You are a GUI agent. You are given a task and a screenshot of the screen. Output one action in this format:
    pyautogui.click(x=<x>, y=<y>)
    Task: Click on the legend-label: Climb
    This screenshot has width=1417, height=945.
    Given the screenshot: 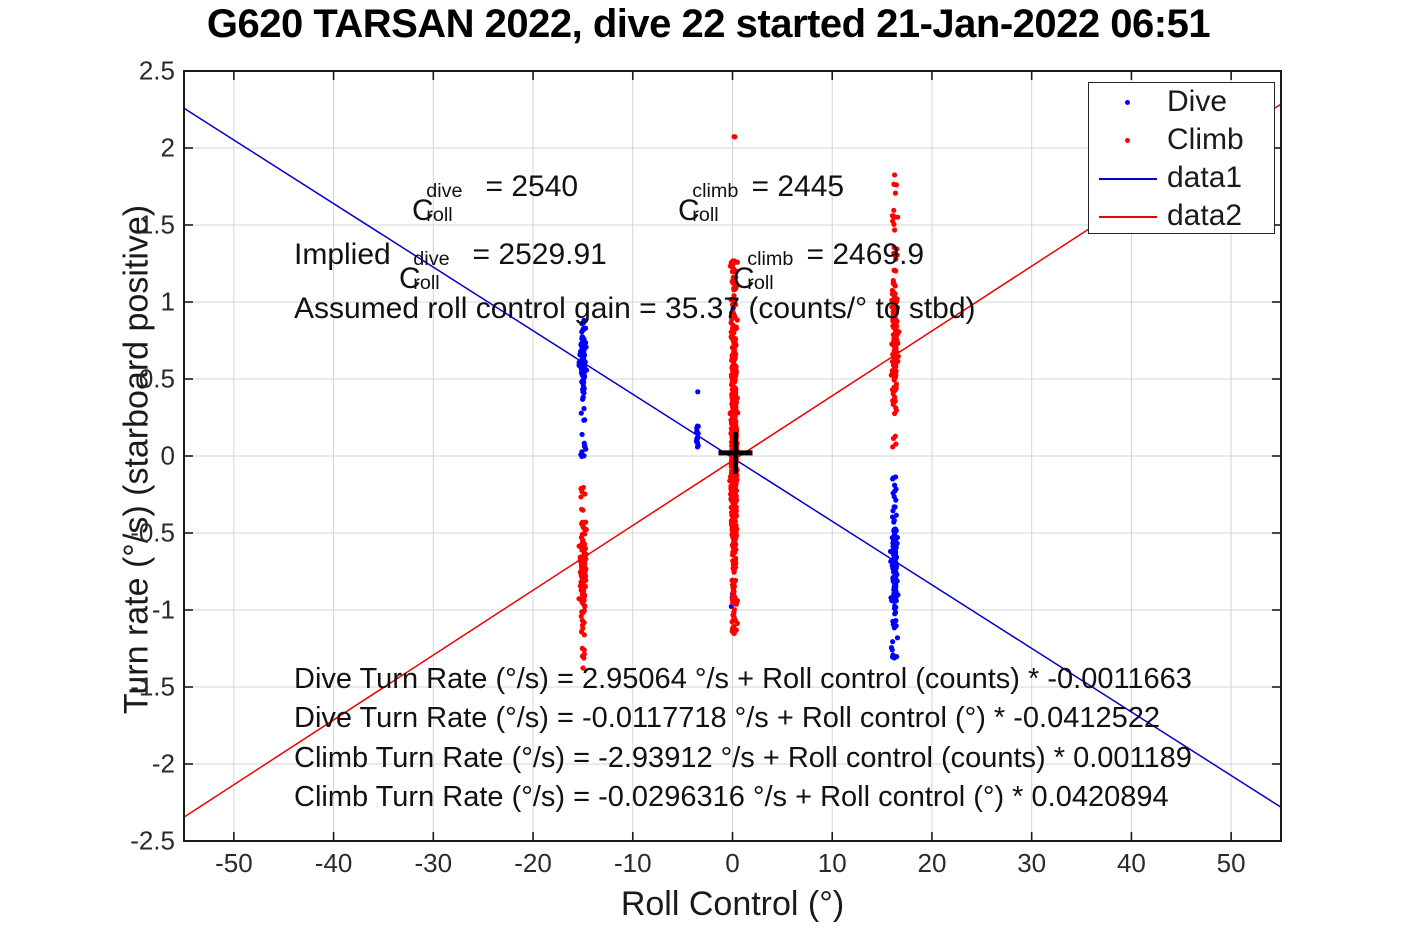 What is the action you would take?
    pyautogui.click(x=1205, y=139)
    